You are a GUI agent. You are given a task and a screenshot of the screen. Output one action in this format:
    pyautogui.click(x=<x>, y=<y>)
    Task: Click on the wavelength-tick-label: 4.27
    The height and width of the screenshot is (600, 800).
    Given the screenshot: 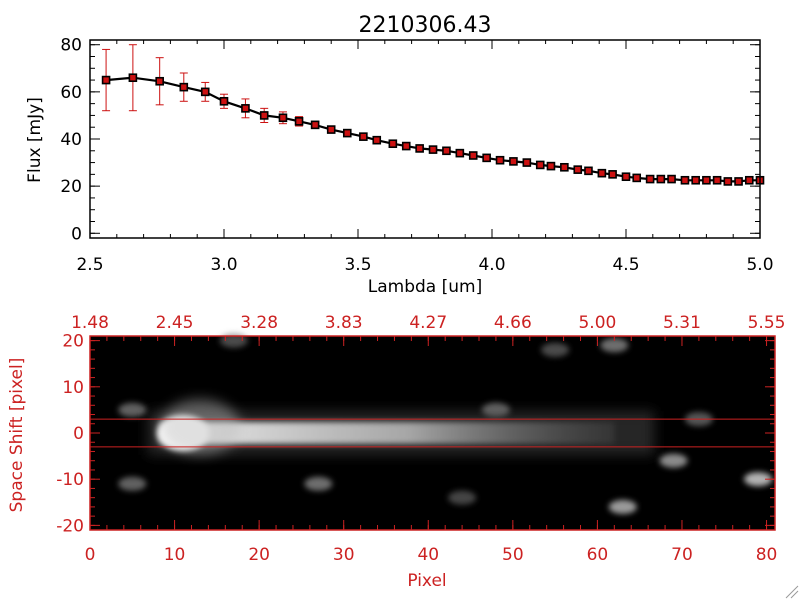 What is the action you would take?
    pyautogui.click(x=428, y=323)
    